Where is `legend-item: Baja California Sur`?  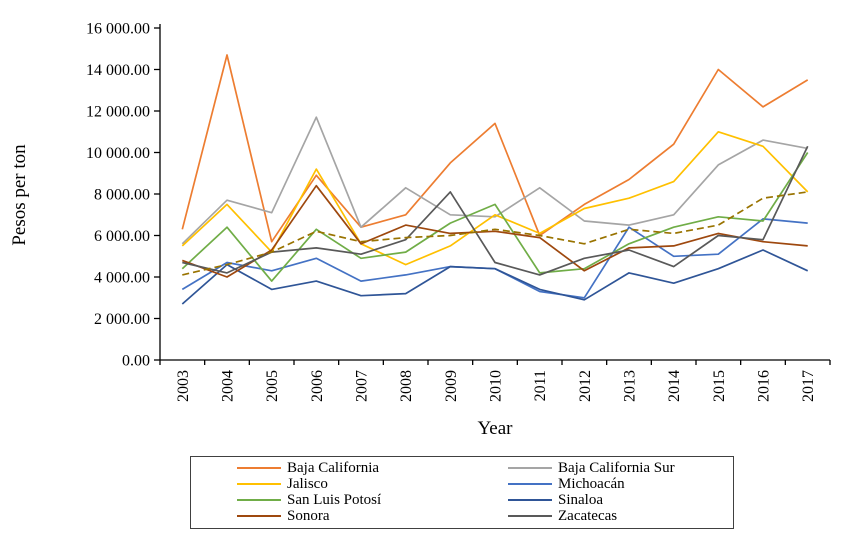
legend-item: Baja California Sur is located at coordinates (597, 468).